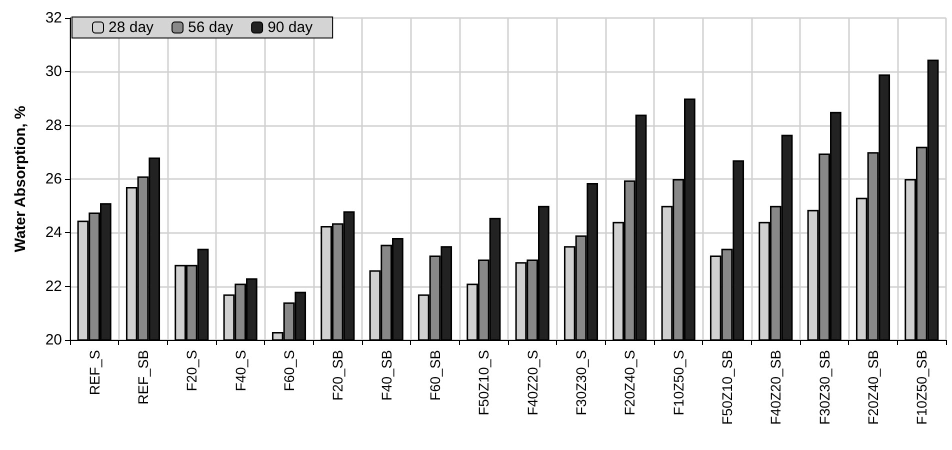 The width and height of the screenshot is (952, 450). Describe the element at coordinates (338, 375) in the screenshot. I see `x-tick-label: F20_SB` at that location.